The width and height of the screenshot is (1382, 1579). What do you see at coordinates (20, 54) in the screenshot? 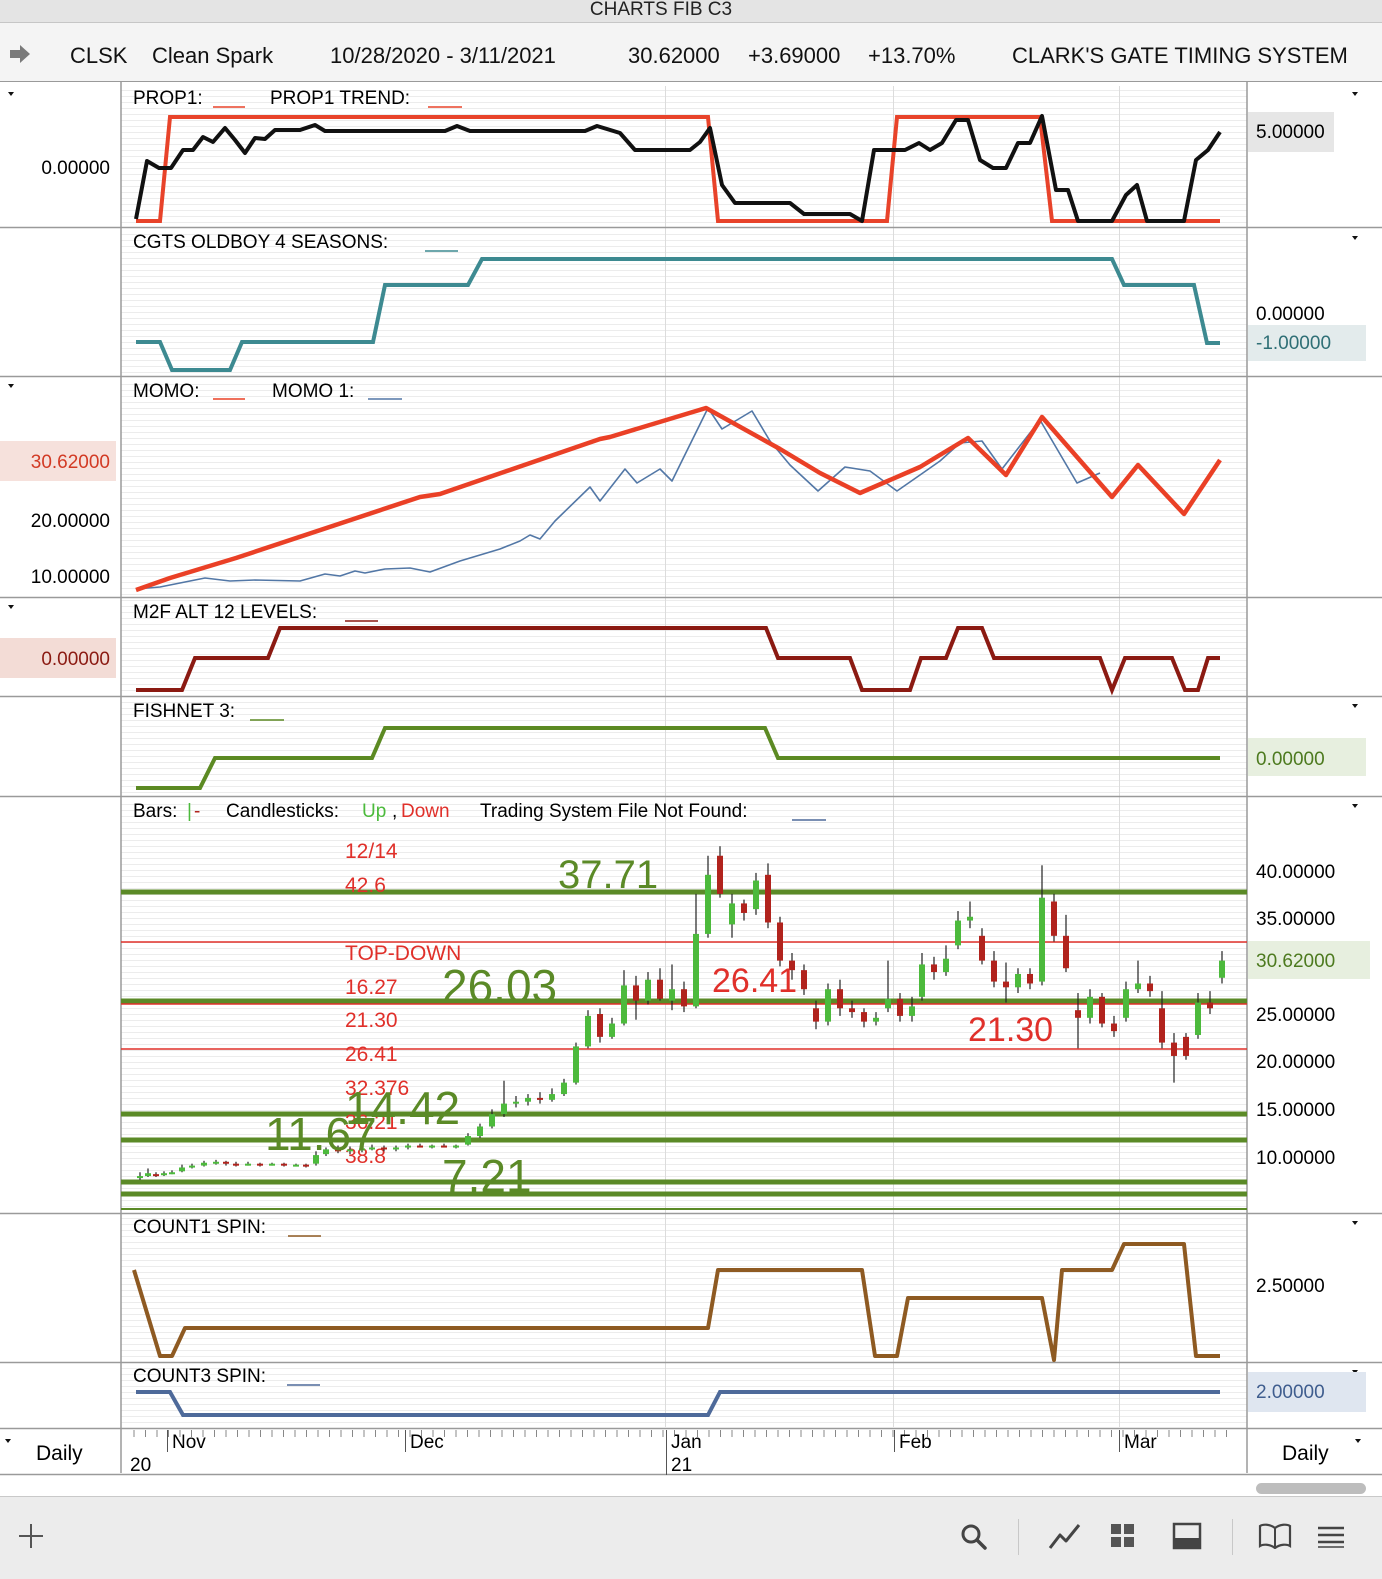
I see `arrow-right-icon` at bounding box center [20, 54].